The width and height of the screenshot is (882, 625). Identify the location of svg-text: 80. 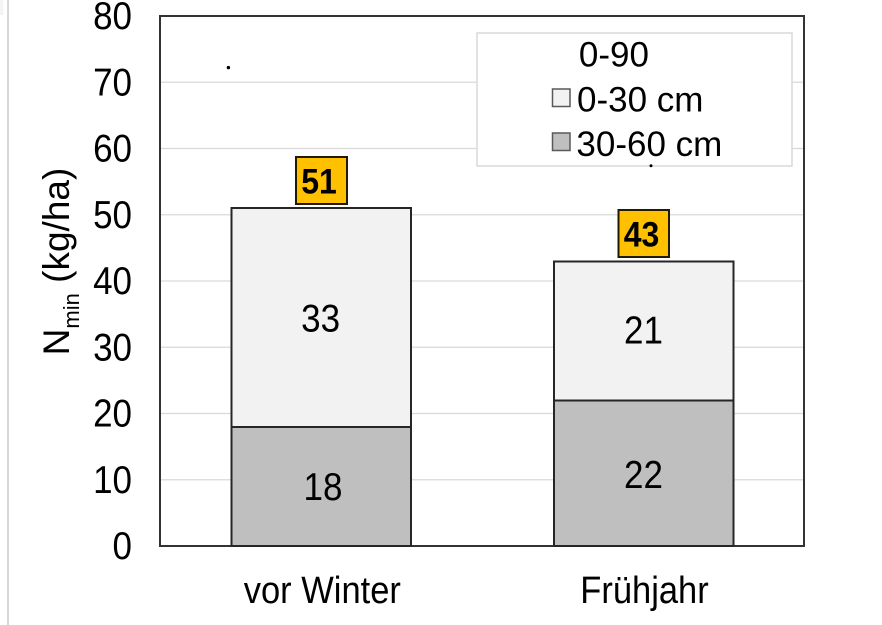
(112, 18).